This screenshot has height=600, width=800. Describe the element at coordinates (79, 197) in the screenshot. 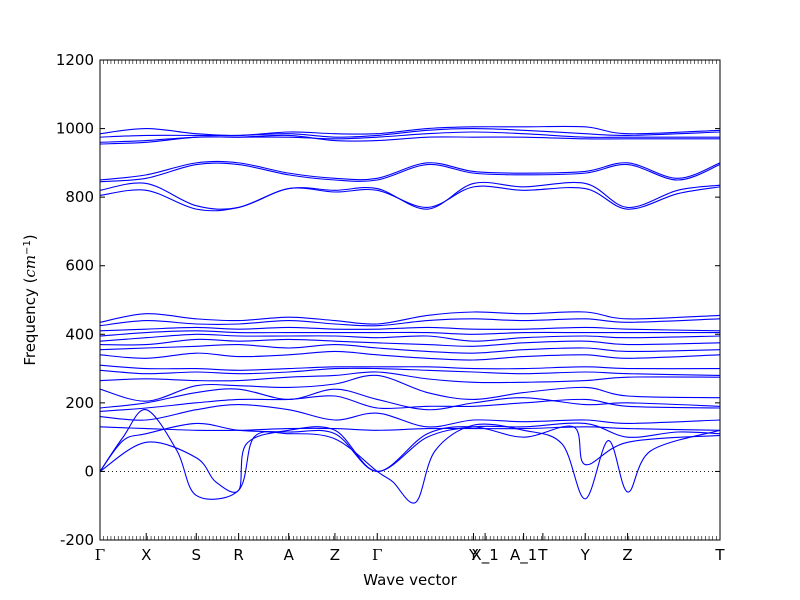

I see `y-tick-label: 800` at that location.